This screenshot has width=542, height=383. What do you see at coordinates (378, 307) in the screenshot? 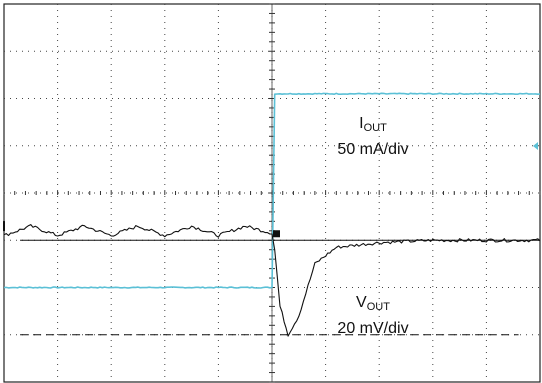
I see `vout-label-sub: OUT` at bounding box center [378, 307].